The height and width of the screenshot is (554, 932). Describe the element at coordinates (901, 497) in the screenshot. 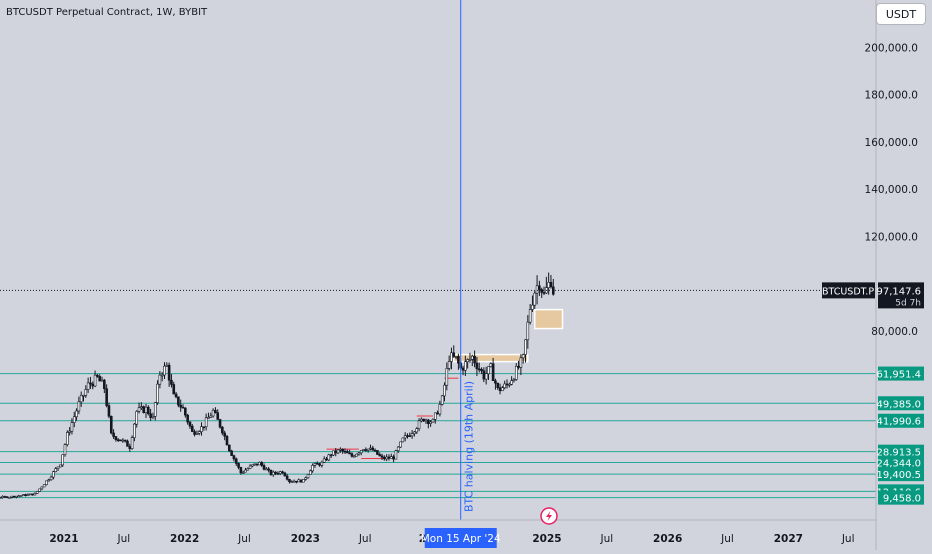

I see `level-price-label: 9,458.0` at that location.